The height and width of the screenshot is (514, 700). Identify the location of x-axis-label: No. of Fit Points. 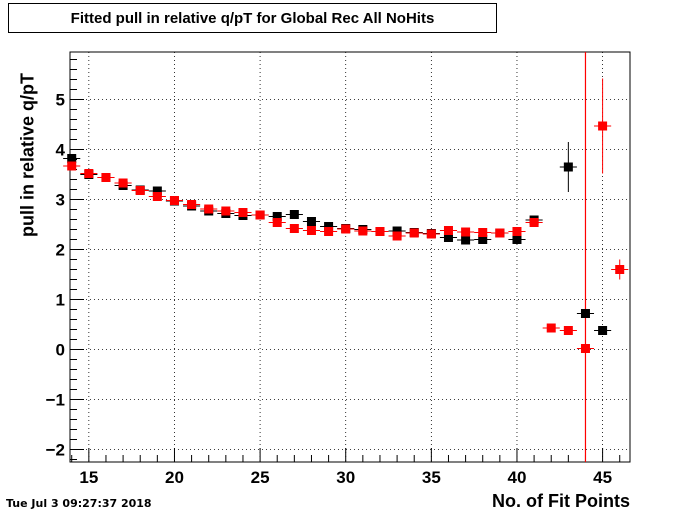
(561, 501).